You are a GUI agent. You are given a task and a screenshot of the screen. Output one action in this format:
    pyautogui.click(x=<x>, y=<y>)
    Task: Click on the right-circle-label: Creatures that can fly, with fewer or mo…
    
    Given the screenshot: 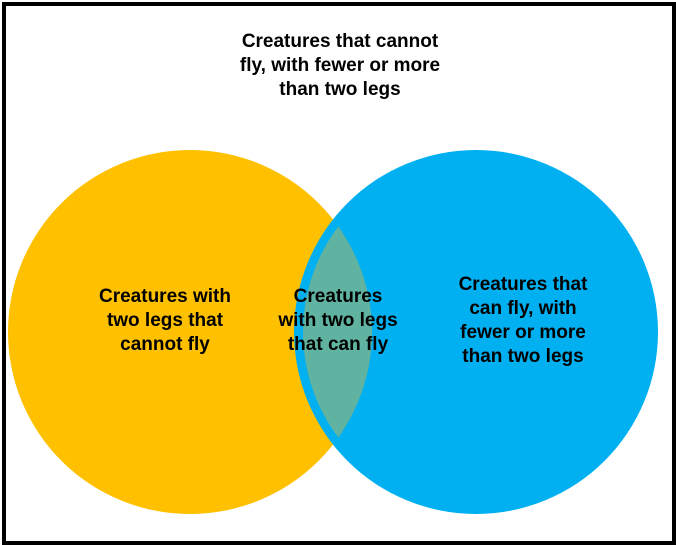 What is the action you would take?
    pyautogui.click(x=523, y=320)
    